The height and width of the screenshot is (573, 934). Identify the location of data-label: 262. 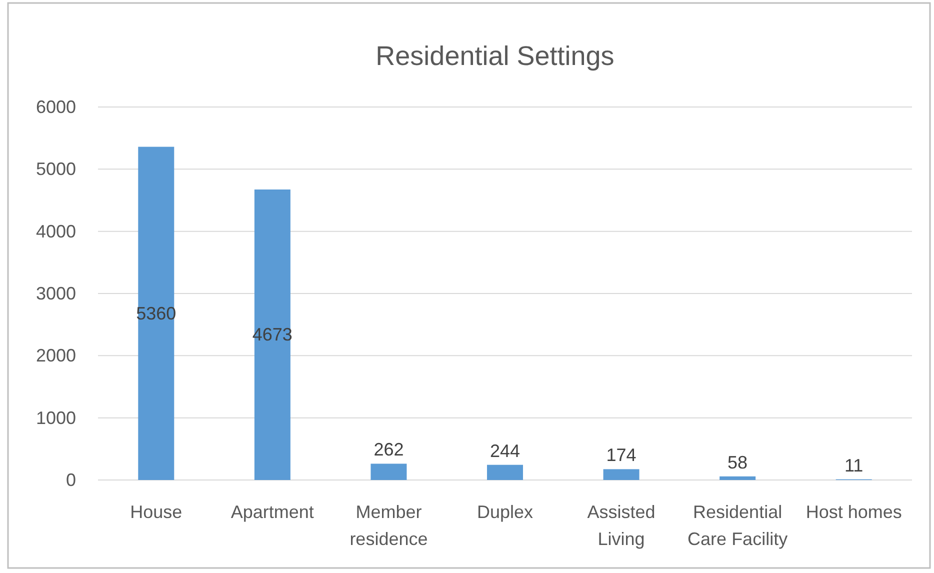
(389, 450).